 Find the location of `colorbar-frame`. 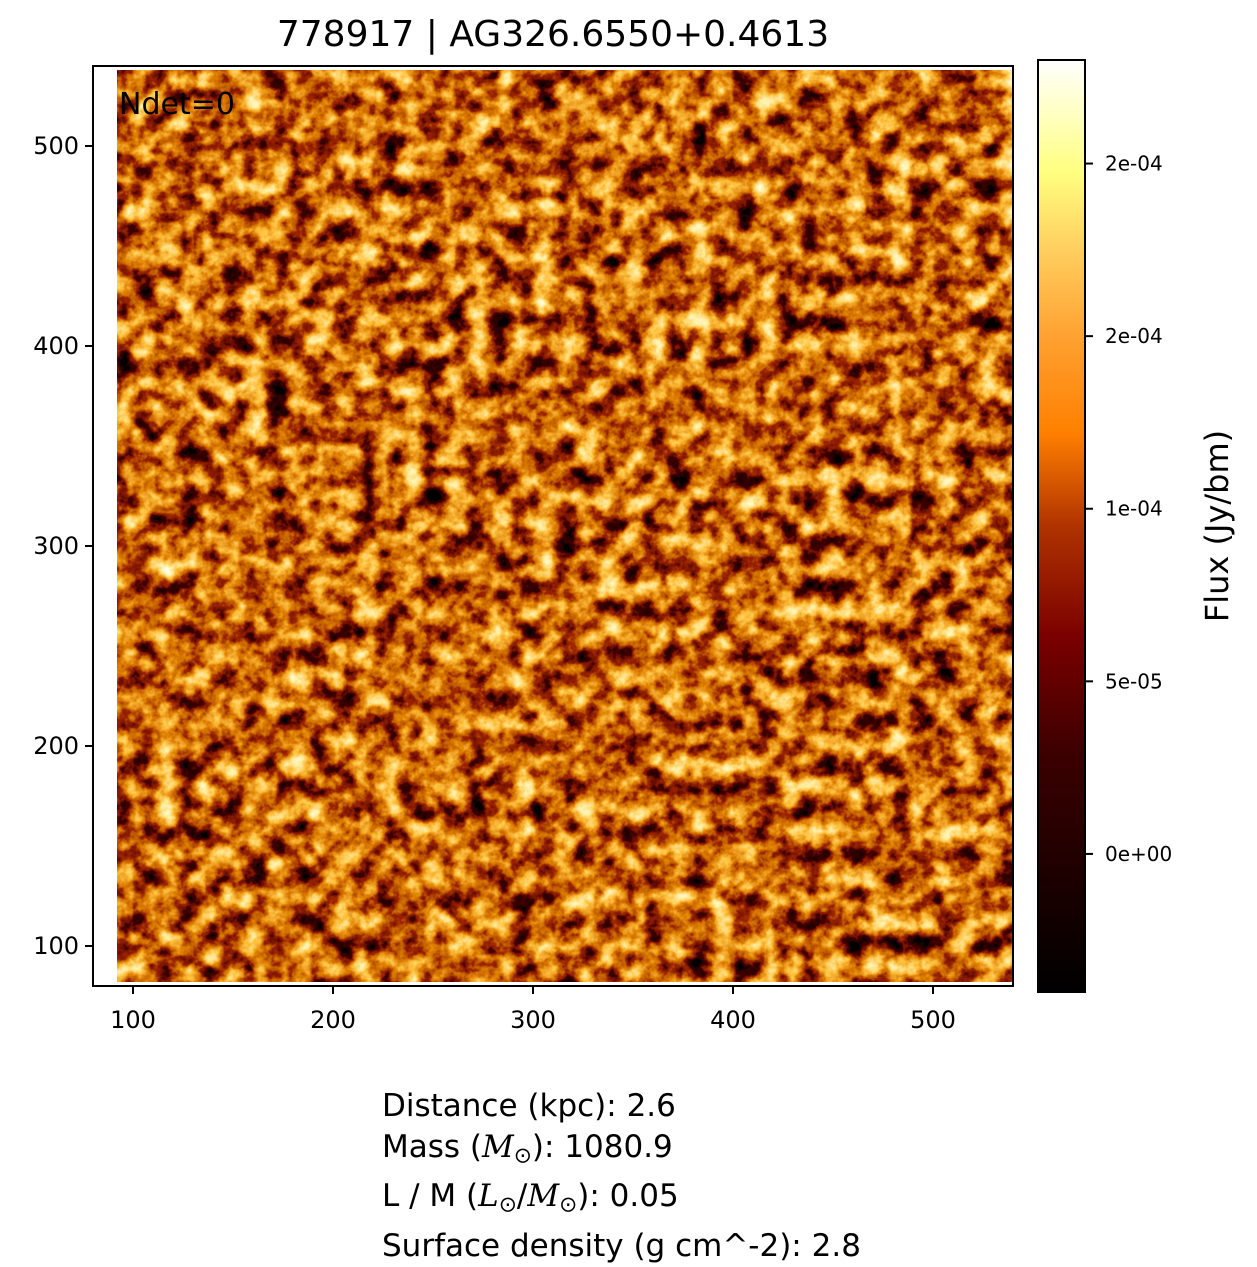

colorbar-frame is located at coordinates (1061, 526).